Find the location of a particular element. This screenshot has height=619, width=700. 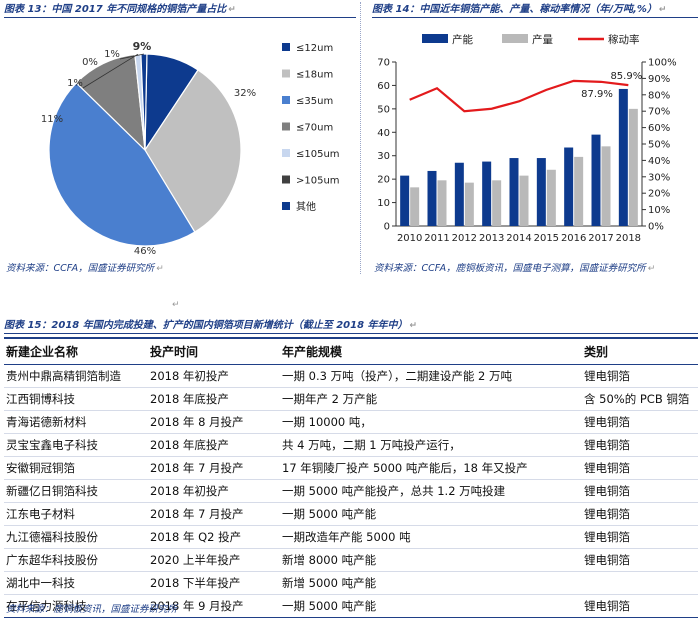

pie-slice is located at coordinates (122, 164).